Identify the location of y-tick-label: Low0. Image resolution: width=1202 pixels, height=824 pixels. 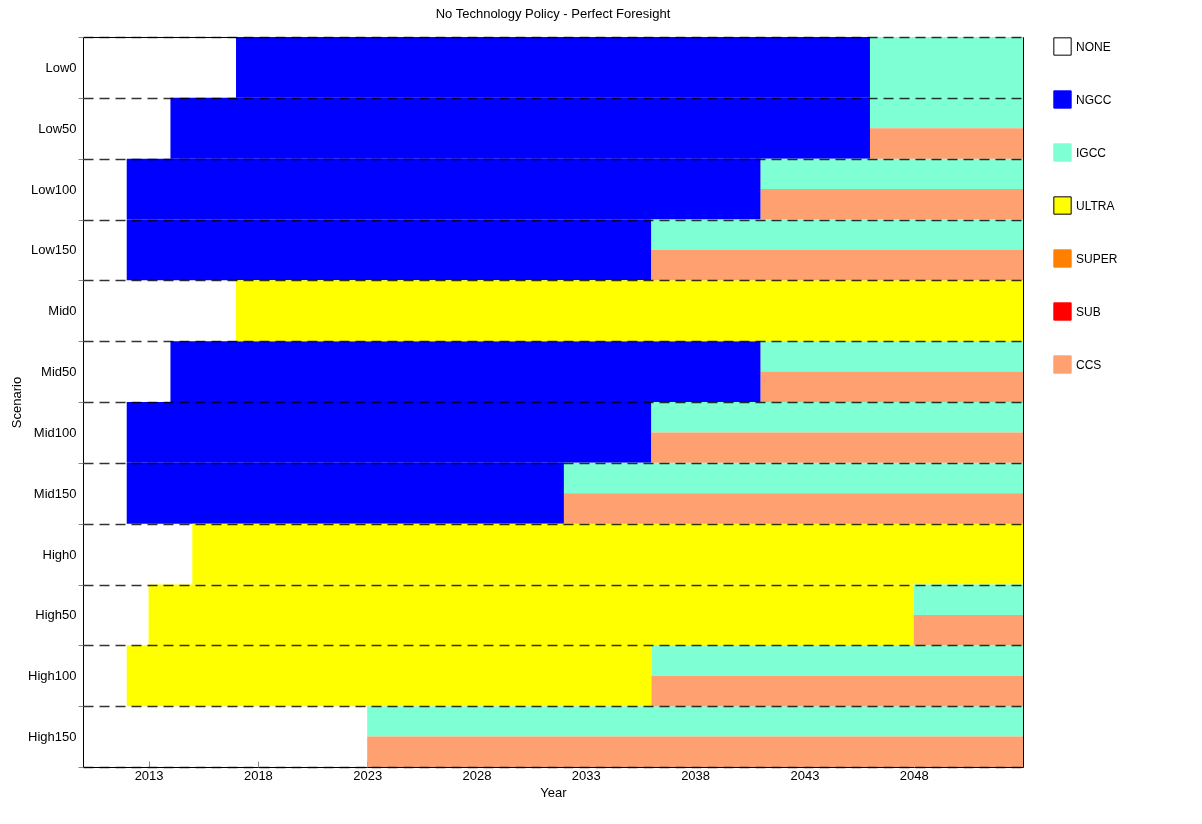
(61, 67).